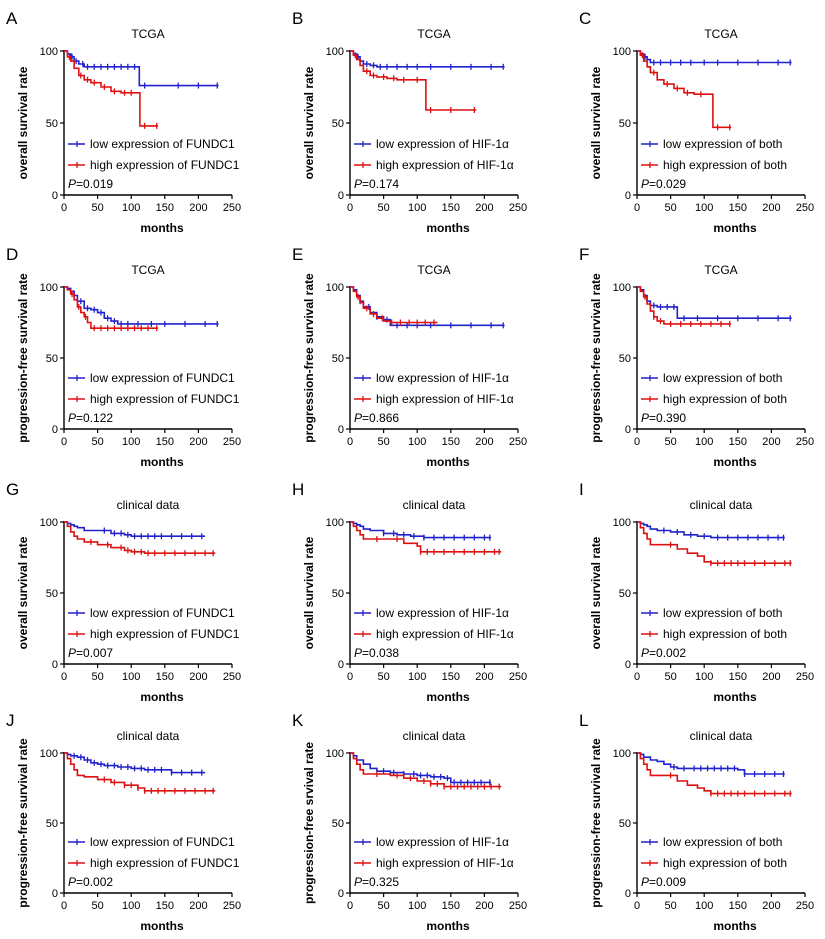  Describe the element at coordinates (380, 184) in the screenshot. I see `p-value-number: =0.174` at that location.